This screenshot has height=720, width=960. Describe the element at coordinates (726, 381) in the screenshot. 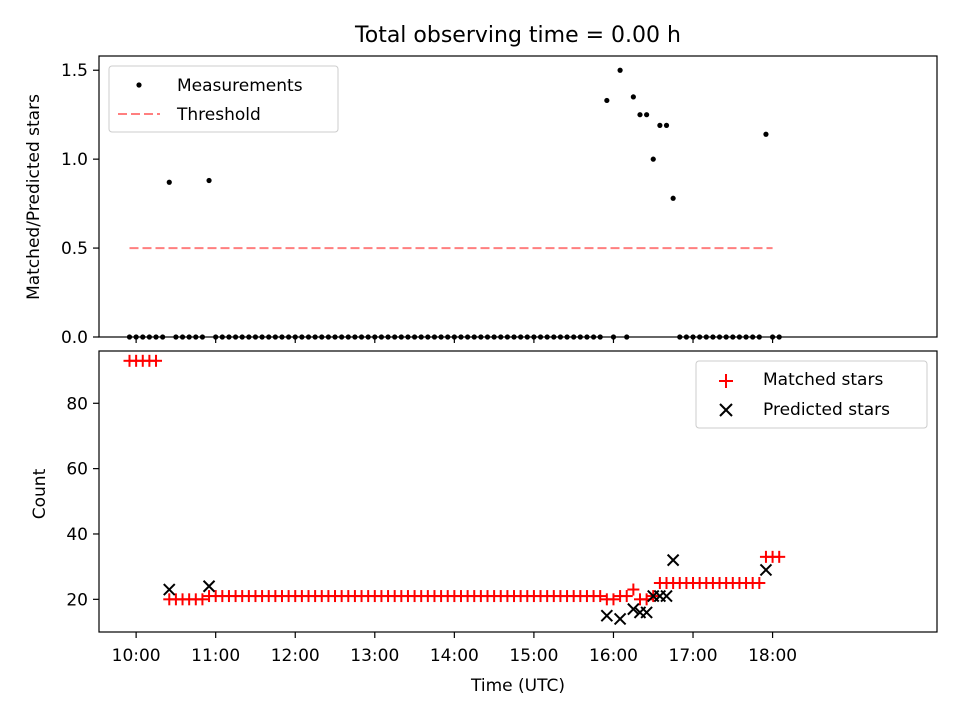

I see `legend-matched-marker` at that location.